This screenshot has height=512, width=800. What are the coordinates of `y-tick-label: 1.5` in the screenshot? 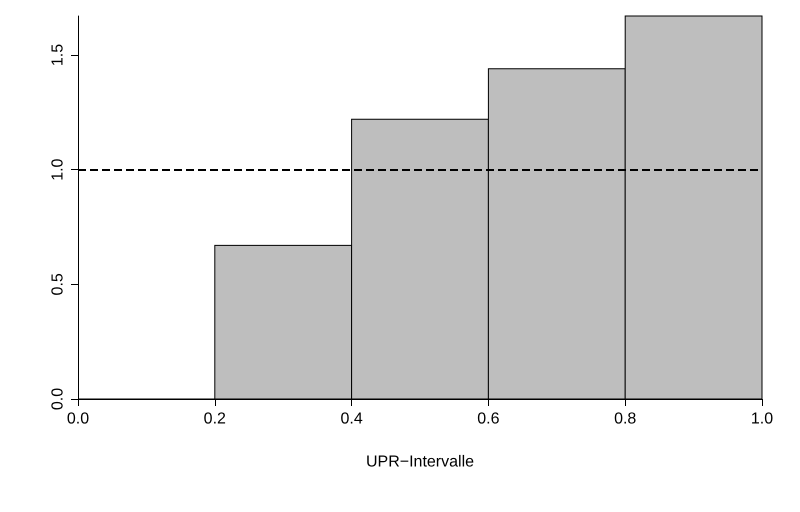 It's located at (58, 55).